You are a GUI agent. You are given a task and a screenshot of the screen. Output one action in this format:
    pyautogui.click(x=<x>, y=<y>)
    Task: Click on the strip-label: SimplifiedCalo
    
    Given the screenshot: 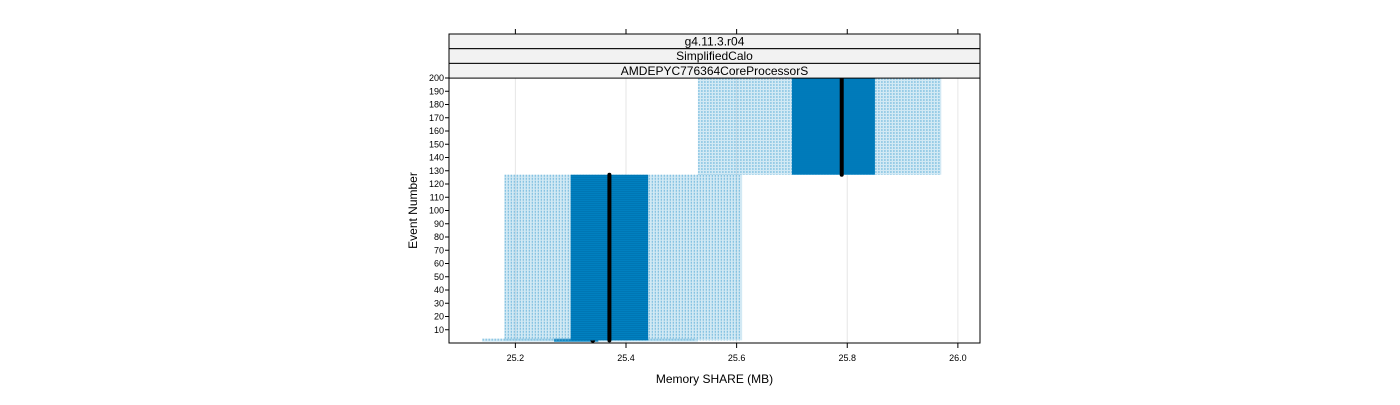 What is the action you would take?
    pyautogui.click(x=714, y=56)
    